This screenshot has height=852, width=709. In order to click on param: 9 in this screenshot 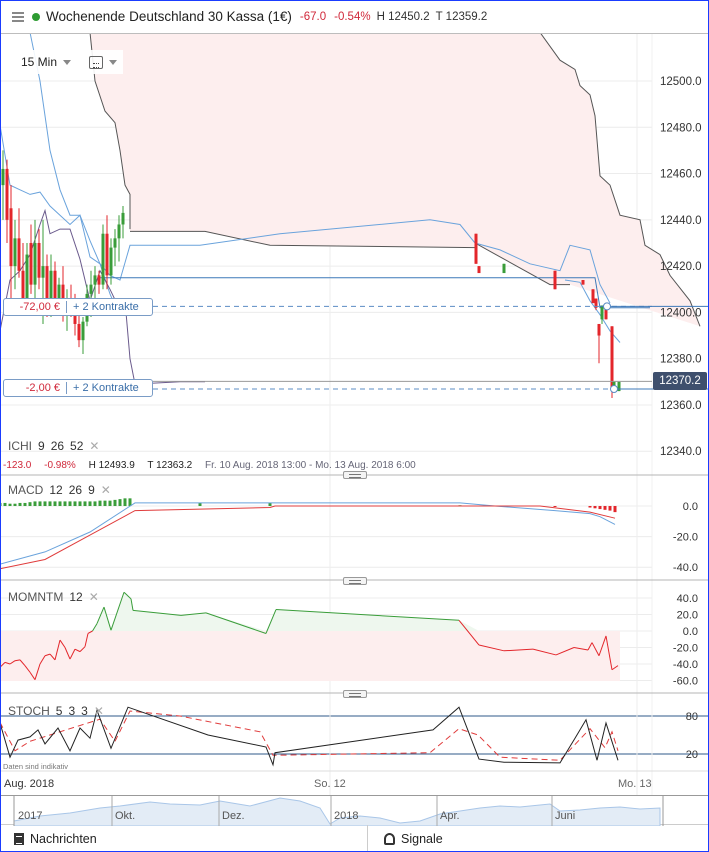, I will do `click(91, 490)`.